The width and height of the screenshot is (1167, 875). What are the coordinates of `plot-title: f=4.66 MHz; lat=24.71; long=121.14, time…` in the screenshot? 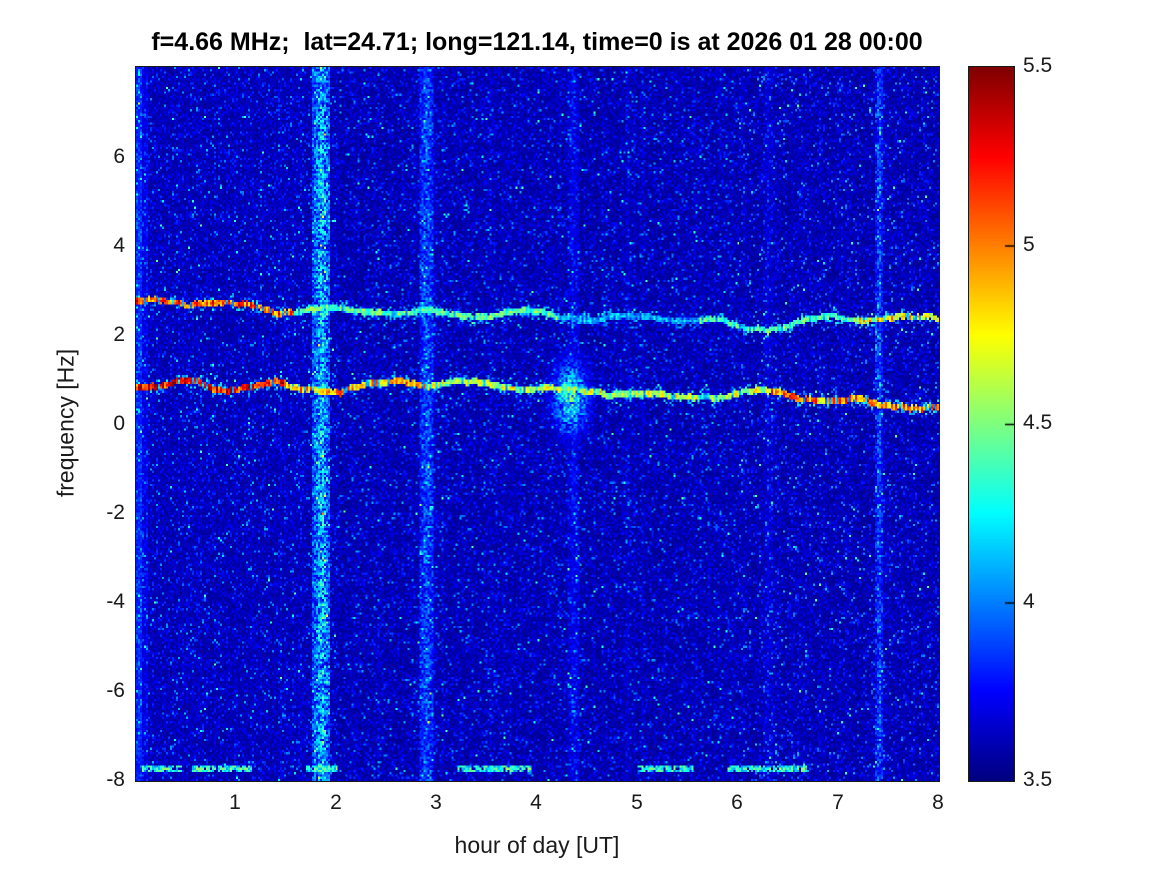 It's located at (537, 42).